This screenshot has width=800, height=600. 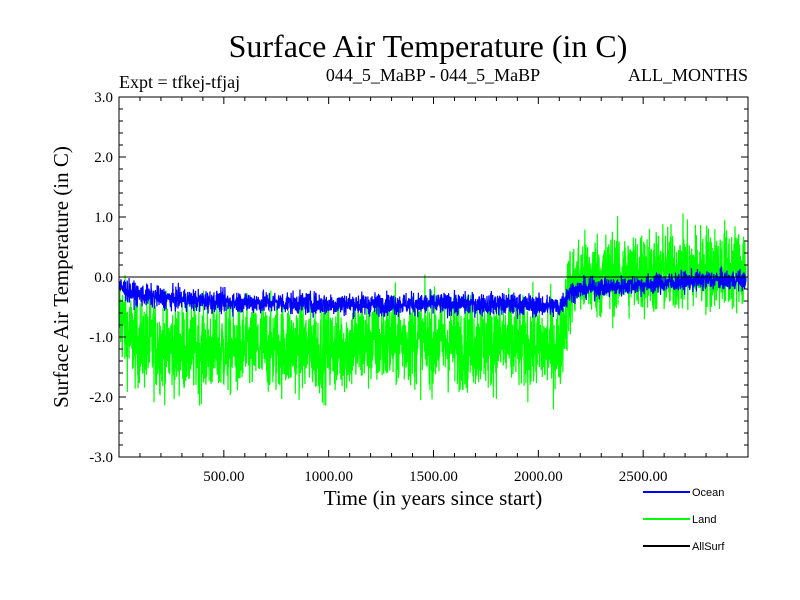 What do you see at coordinates (708, 493) in the screenshot?
I see `legend-ocean-label: Ocean` at bounding box center [708, 493].